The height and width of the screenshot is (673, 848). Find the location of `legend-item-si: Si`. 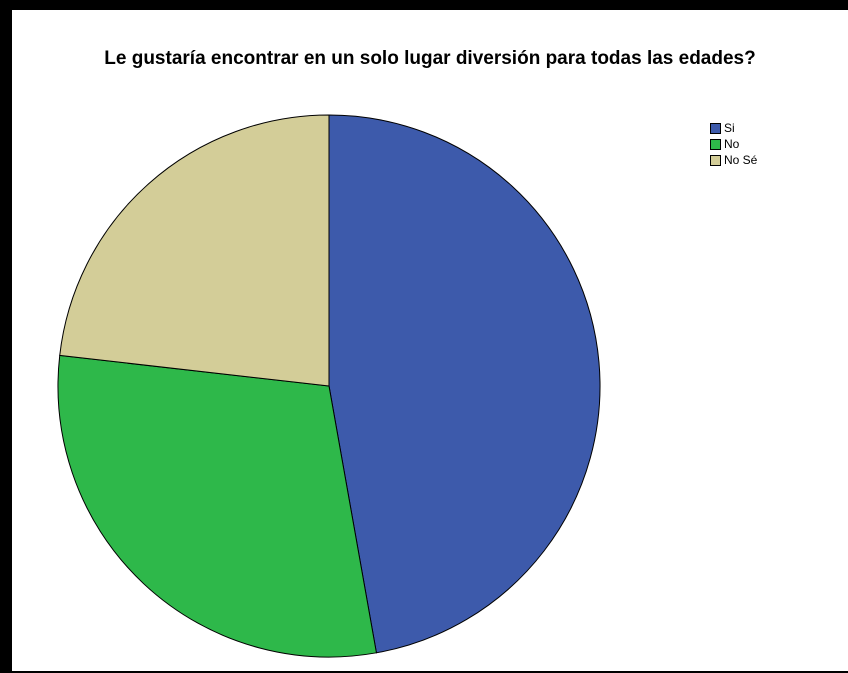

legend-item-si: Si is located at coordinates (733, 128).